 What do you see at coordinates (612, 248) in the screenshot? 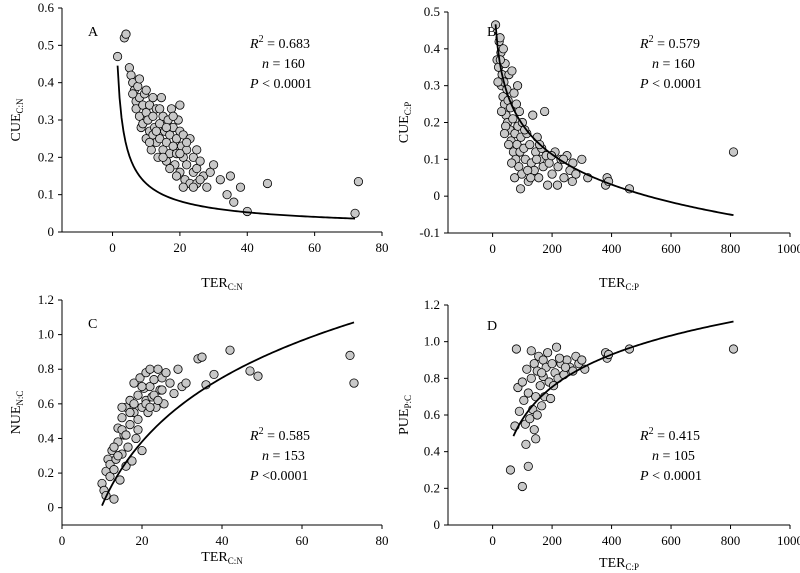
I see `x-tick-label: 400` at bounding box center [612, 248].